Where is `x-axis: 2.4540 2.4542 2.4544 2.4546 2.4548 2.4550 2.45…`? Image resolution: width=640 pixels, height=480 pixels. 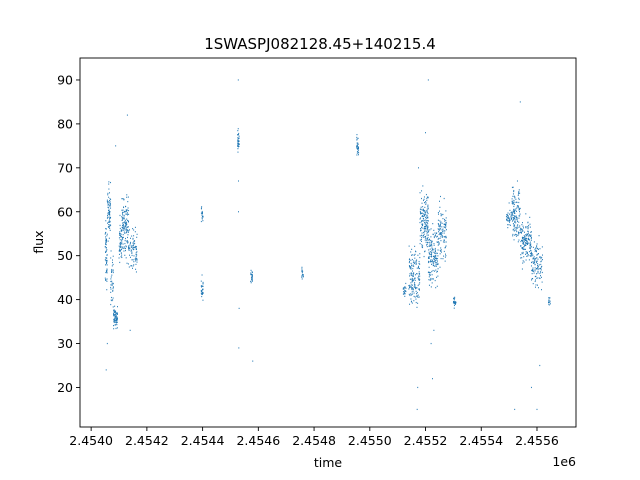
x-axis: 2.4540 2.4542 2.4544 2.4546 2.4548 2.4550 2.45… is located at coordinates (314, 437).